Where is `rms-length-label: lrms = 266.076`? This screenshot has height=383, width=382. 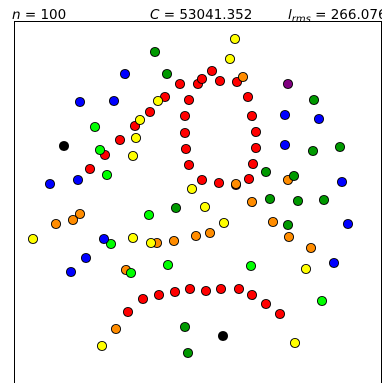 rms-length-label: lrms = 266.076 is located at coordinates (335, 16).